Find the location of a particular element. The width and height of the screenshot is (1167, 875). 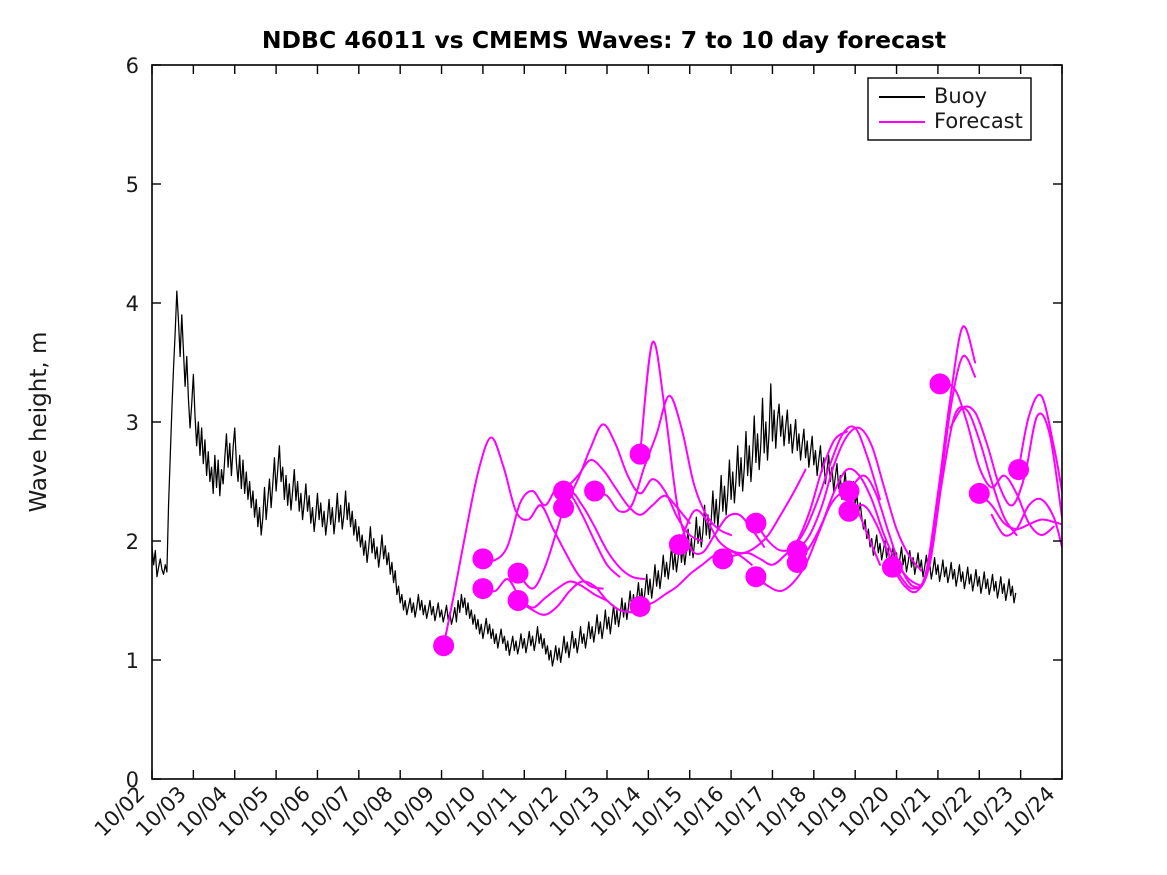

y-tick-label: 3 is located at coordinates (132, 423).